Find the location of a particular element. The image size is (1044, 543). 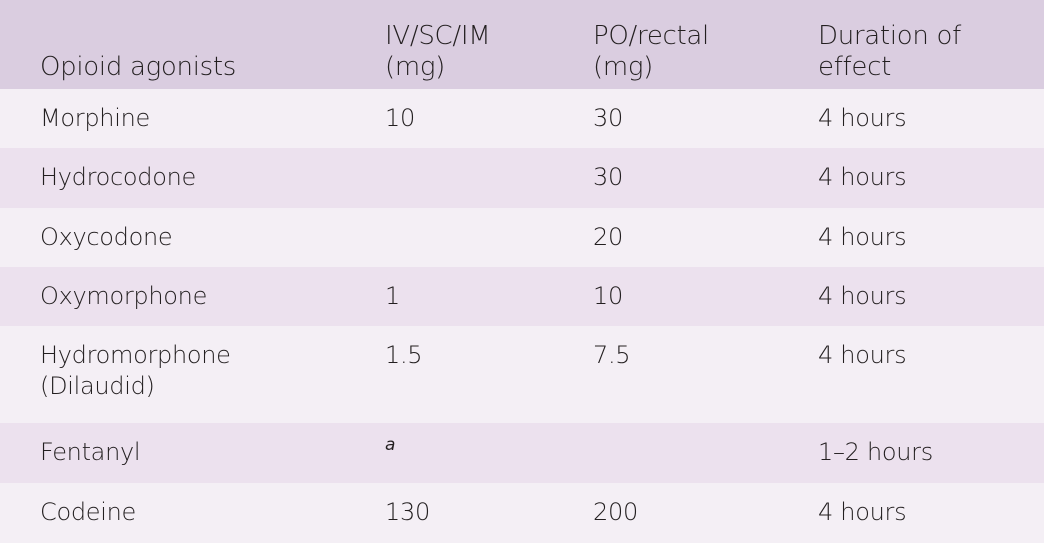

po-dose-cell: 20 is located at coordinates (608, 237).